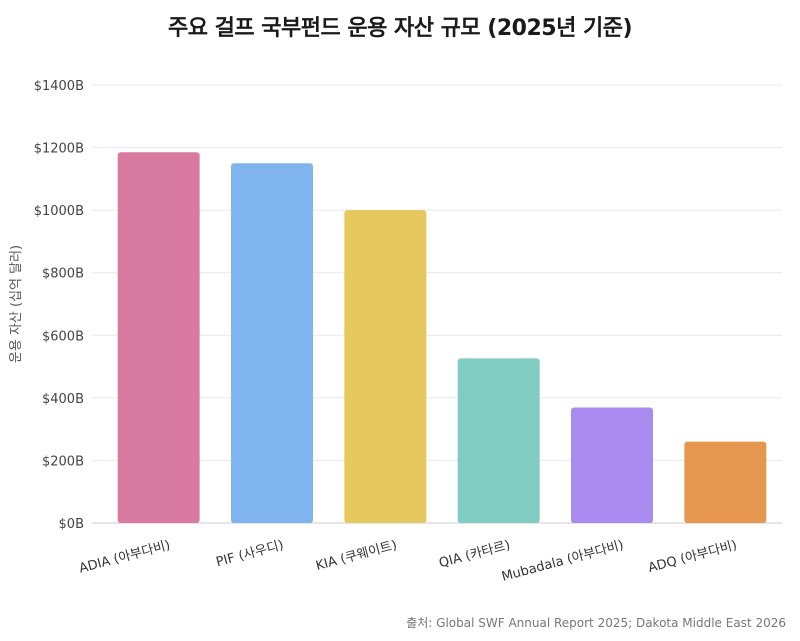  Describe the element at coordinates (63, 336) in the screenshot. I see `y-tick-label: $600B` at that location.